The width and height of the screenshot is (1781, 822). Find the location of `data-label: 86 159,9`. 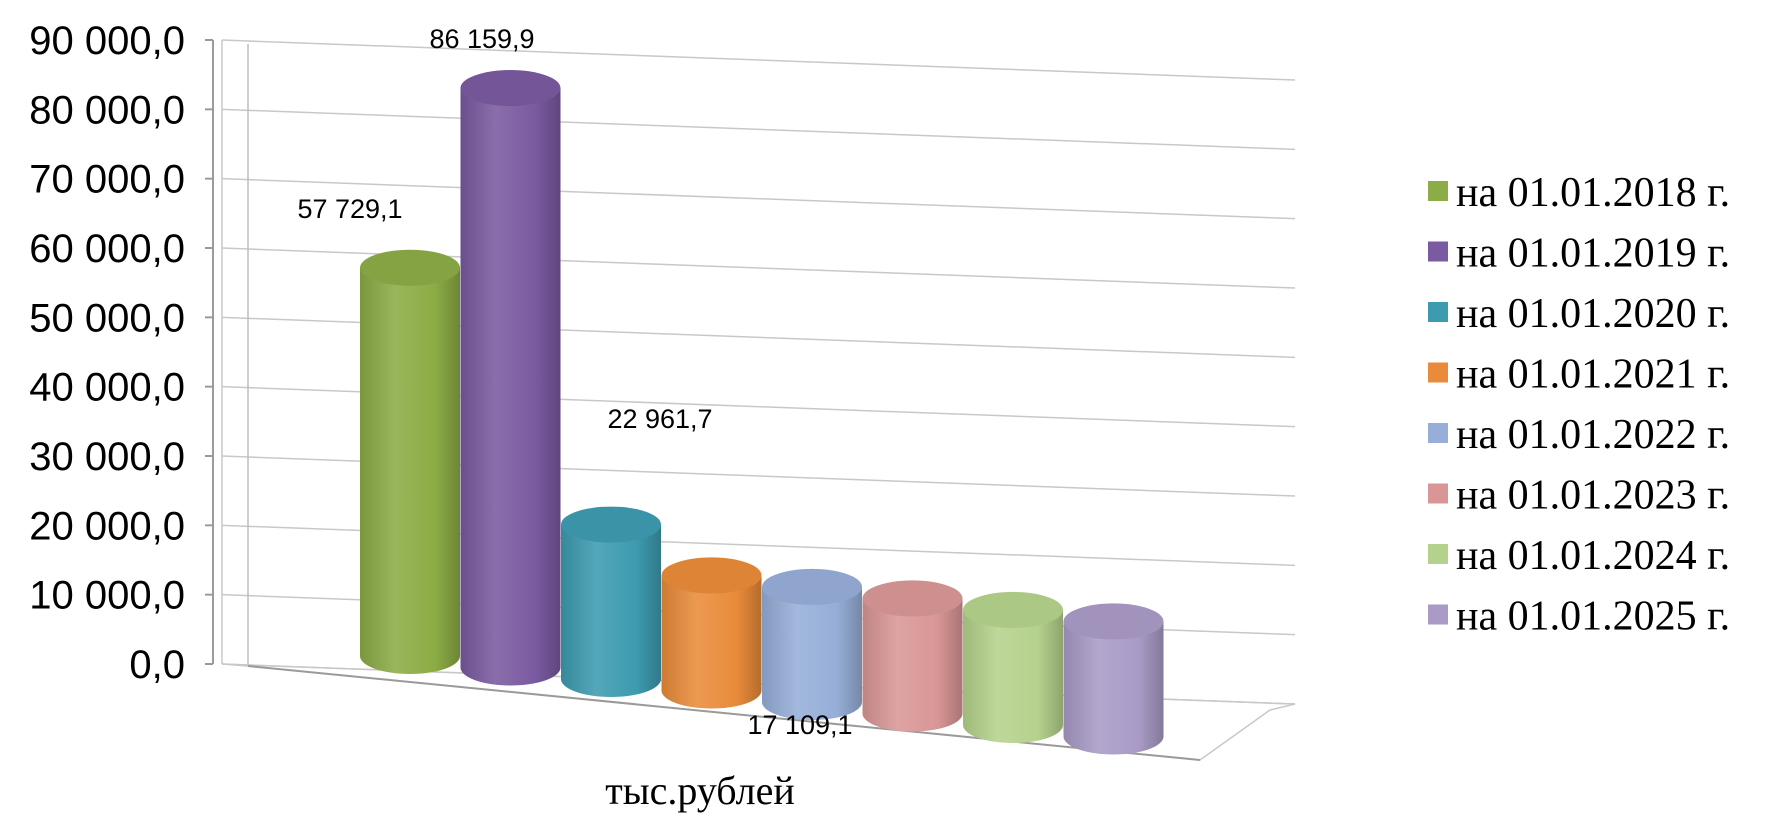

data-label: 86 159,9 is located at coordinates (481, 39).